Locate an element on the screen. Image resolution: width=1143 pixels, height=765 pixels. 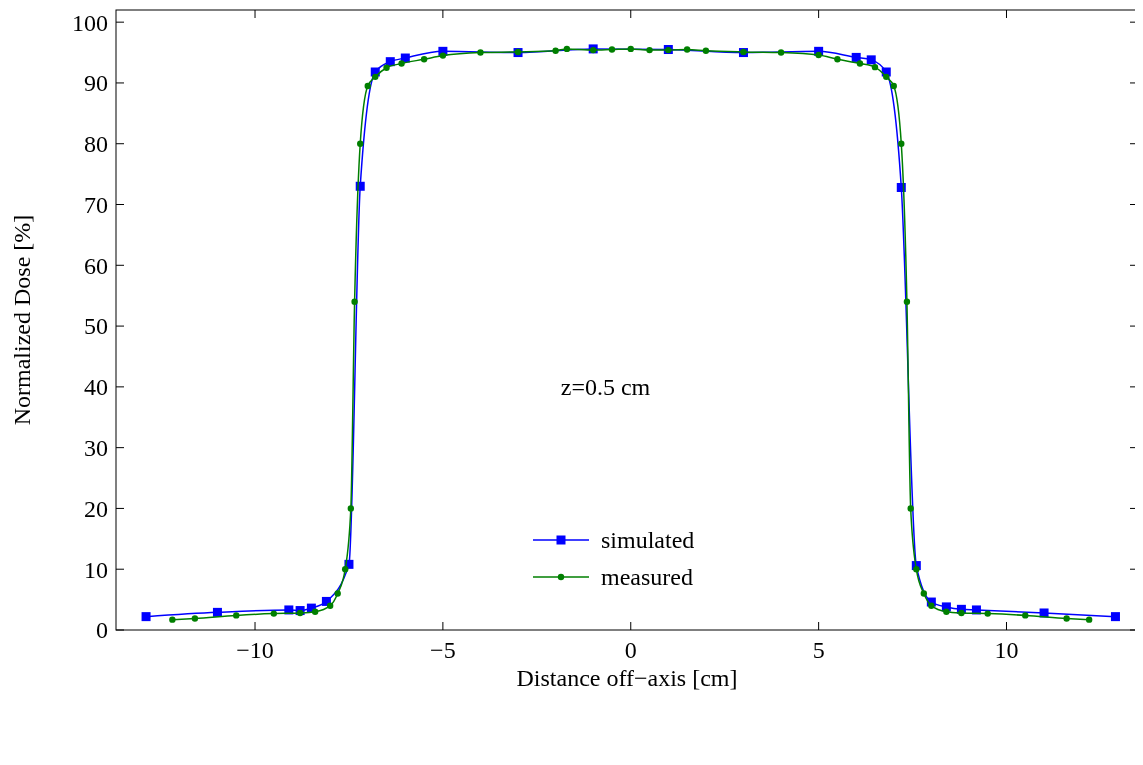
x-axis-title: Distance off−axis [cm] is located at coordinates (627, 678).